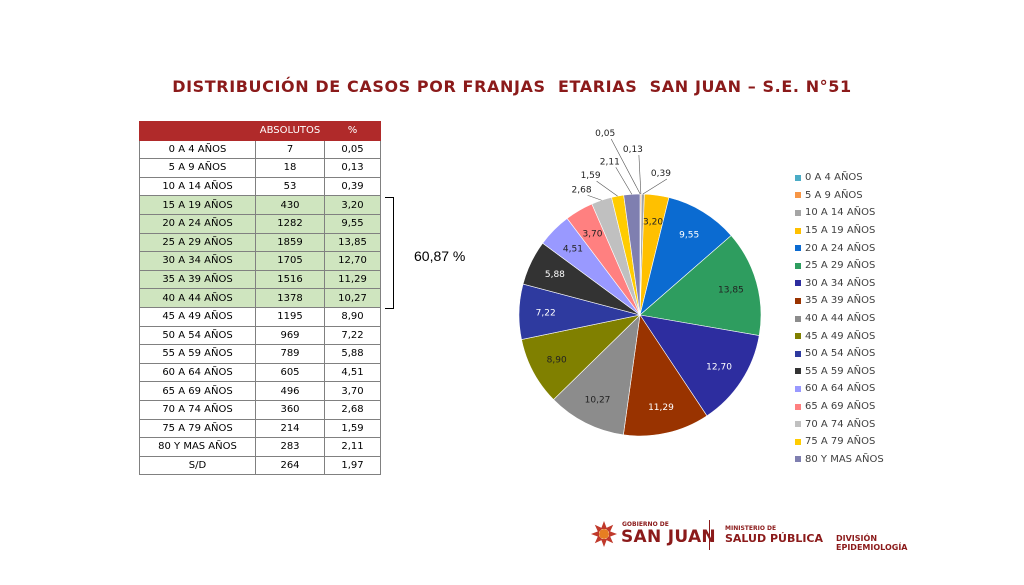 The width and height of the screenshot is (1024, 585). I want to click on absolute-cell: 496, so click(290, 391).